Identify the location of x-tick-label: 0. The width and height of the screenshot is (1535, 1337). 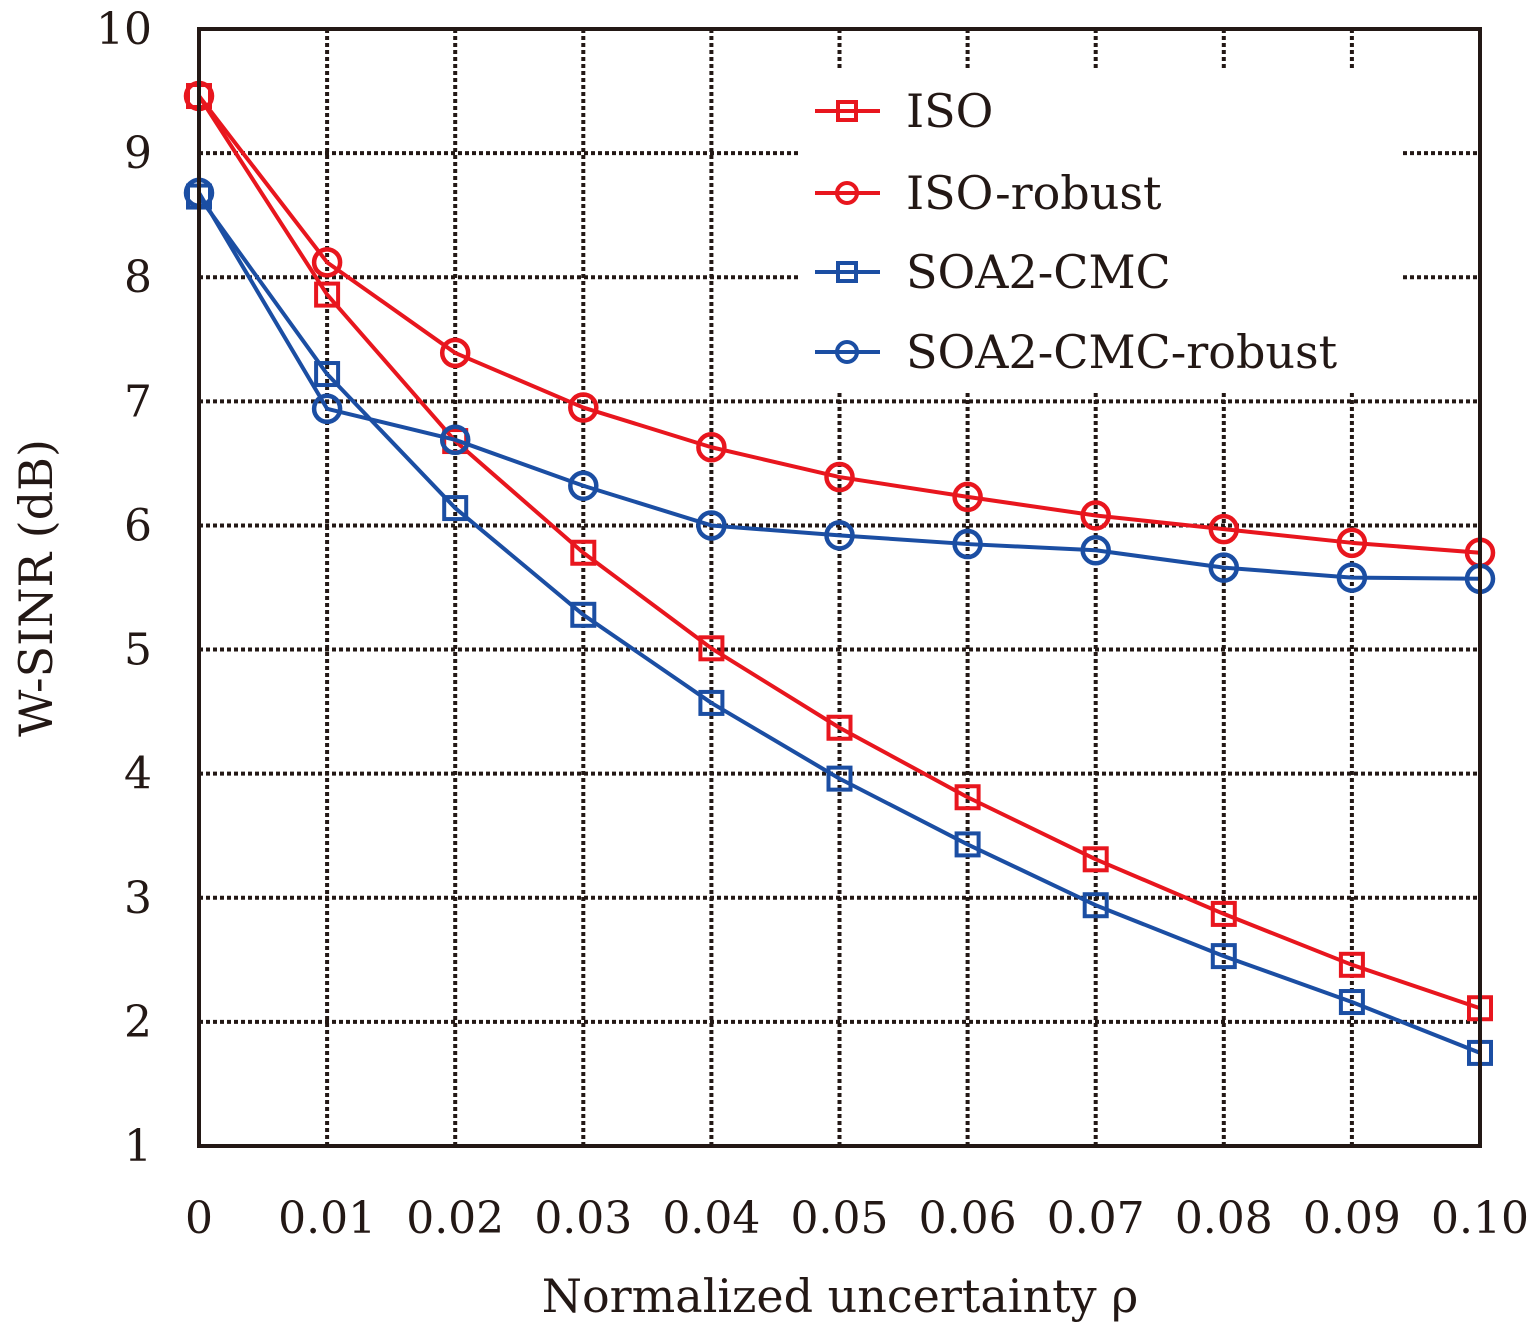
(199, 1218).